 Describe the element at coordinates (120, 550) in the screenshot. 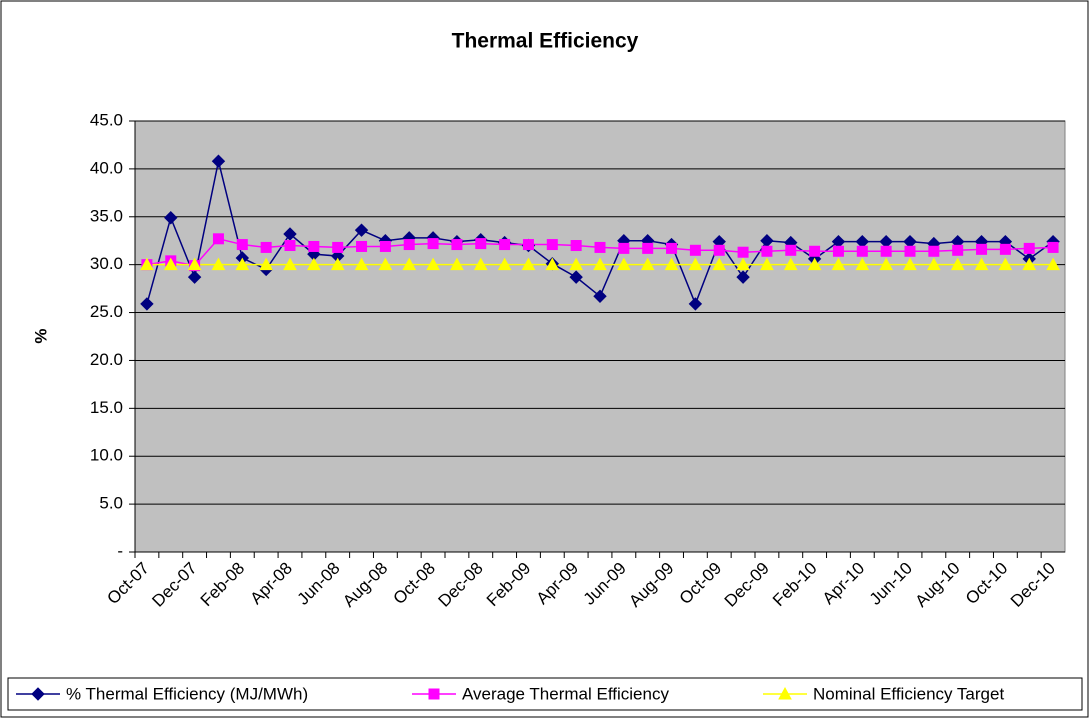

I see `y-tick-label: -` at that location.